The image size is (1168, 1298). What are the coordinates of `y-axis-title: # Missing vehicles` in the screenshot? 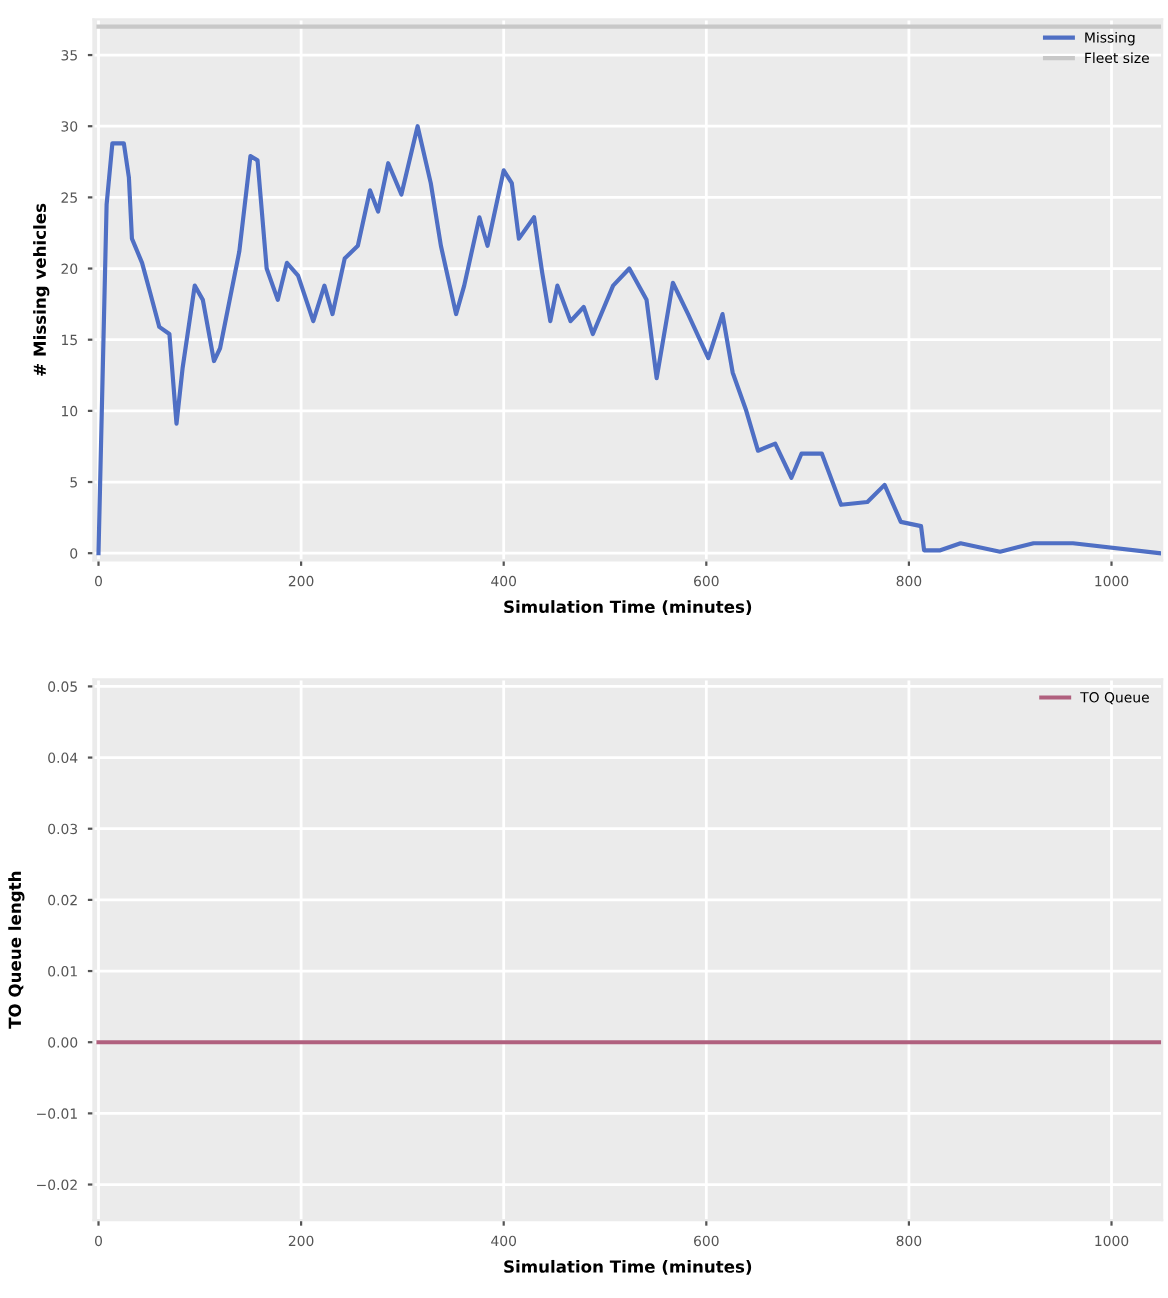 It's located at (41, 289).